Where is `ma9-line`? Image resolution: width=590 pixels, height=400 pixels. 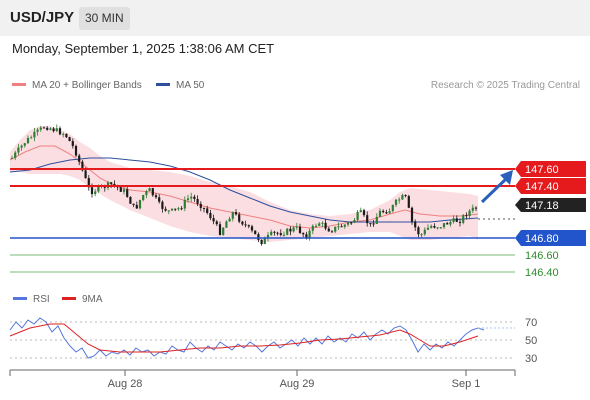
ma9-line is located at coordinates (244, 338).